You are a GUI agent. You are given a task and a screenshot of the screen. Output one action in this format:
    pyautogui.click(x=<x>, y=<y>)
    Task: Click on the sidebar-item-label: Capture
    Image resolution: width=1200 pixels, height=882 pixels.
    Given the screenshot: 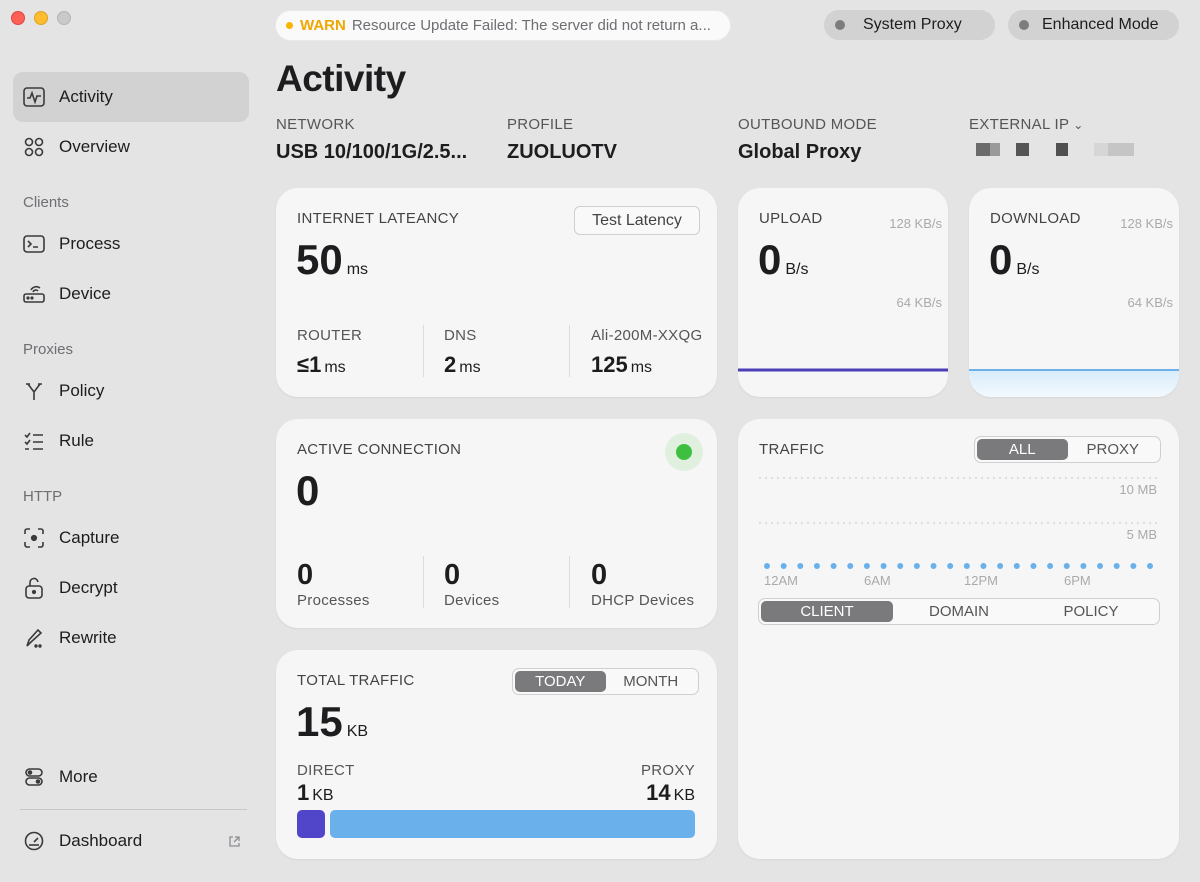 What is the action you would take?
    pyautogui.click(x=89, y=537)
    